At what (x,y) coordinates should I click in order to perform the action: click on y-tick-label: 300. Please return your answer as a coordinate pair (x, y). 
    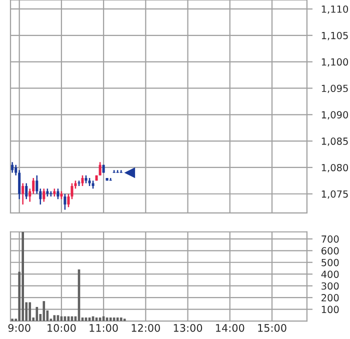
    Looking at the image, I should click on (330, 286).